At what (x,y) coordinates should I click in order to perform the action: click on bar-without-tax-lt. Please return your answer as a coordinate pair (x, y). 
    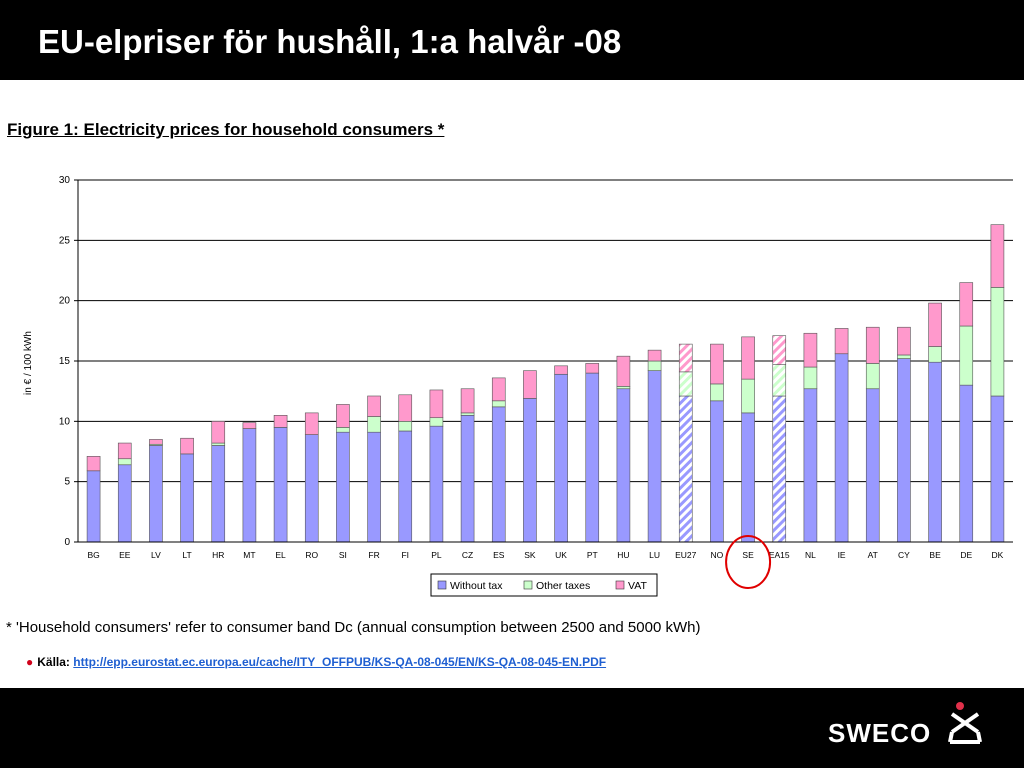
    Looking at the image, I should click on (187, 498).